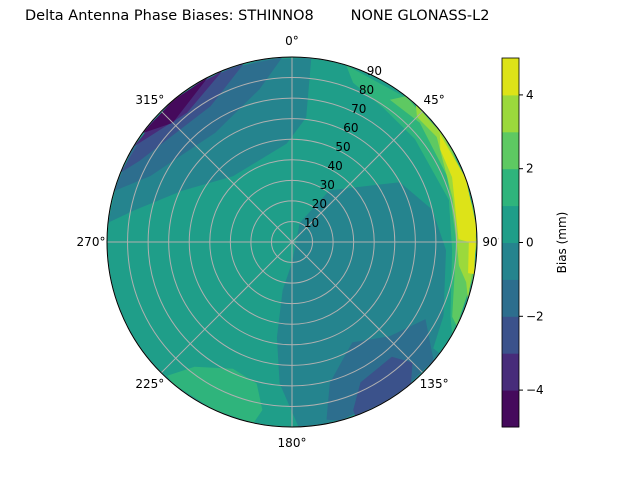 The height and width of the screenshot is (480, 640). What do you see at coordinates (358, 109) in the screenshot?
I see `radial-tick-label: 70` at bounding box center [358, 109].